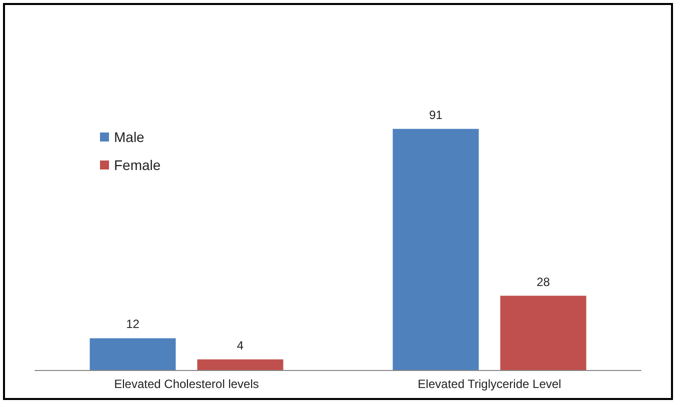 The width and height of the screenshot is (680, 407). I want to click on data-label: 12, so click(133, 324).